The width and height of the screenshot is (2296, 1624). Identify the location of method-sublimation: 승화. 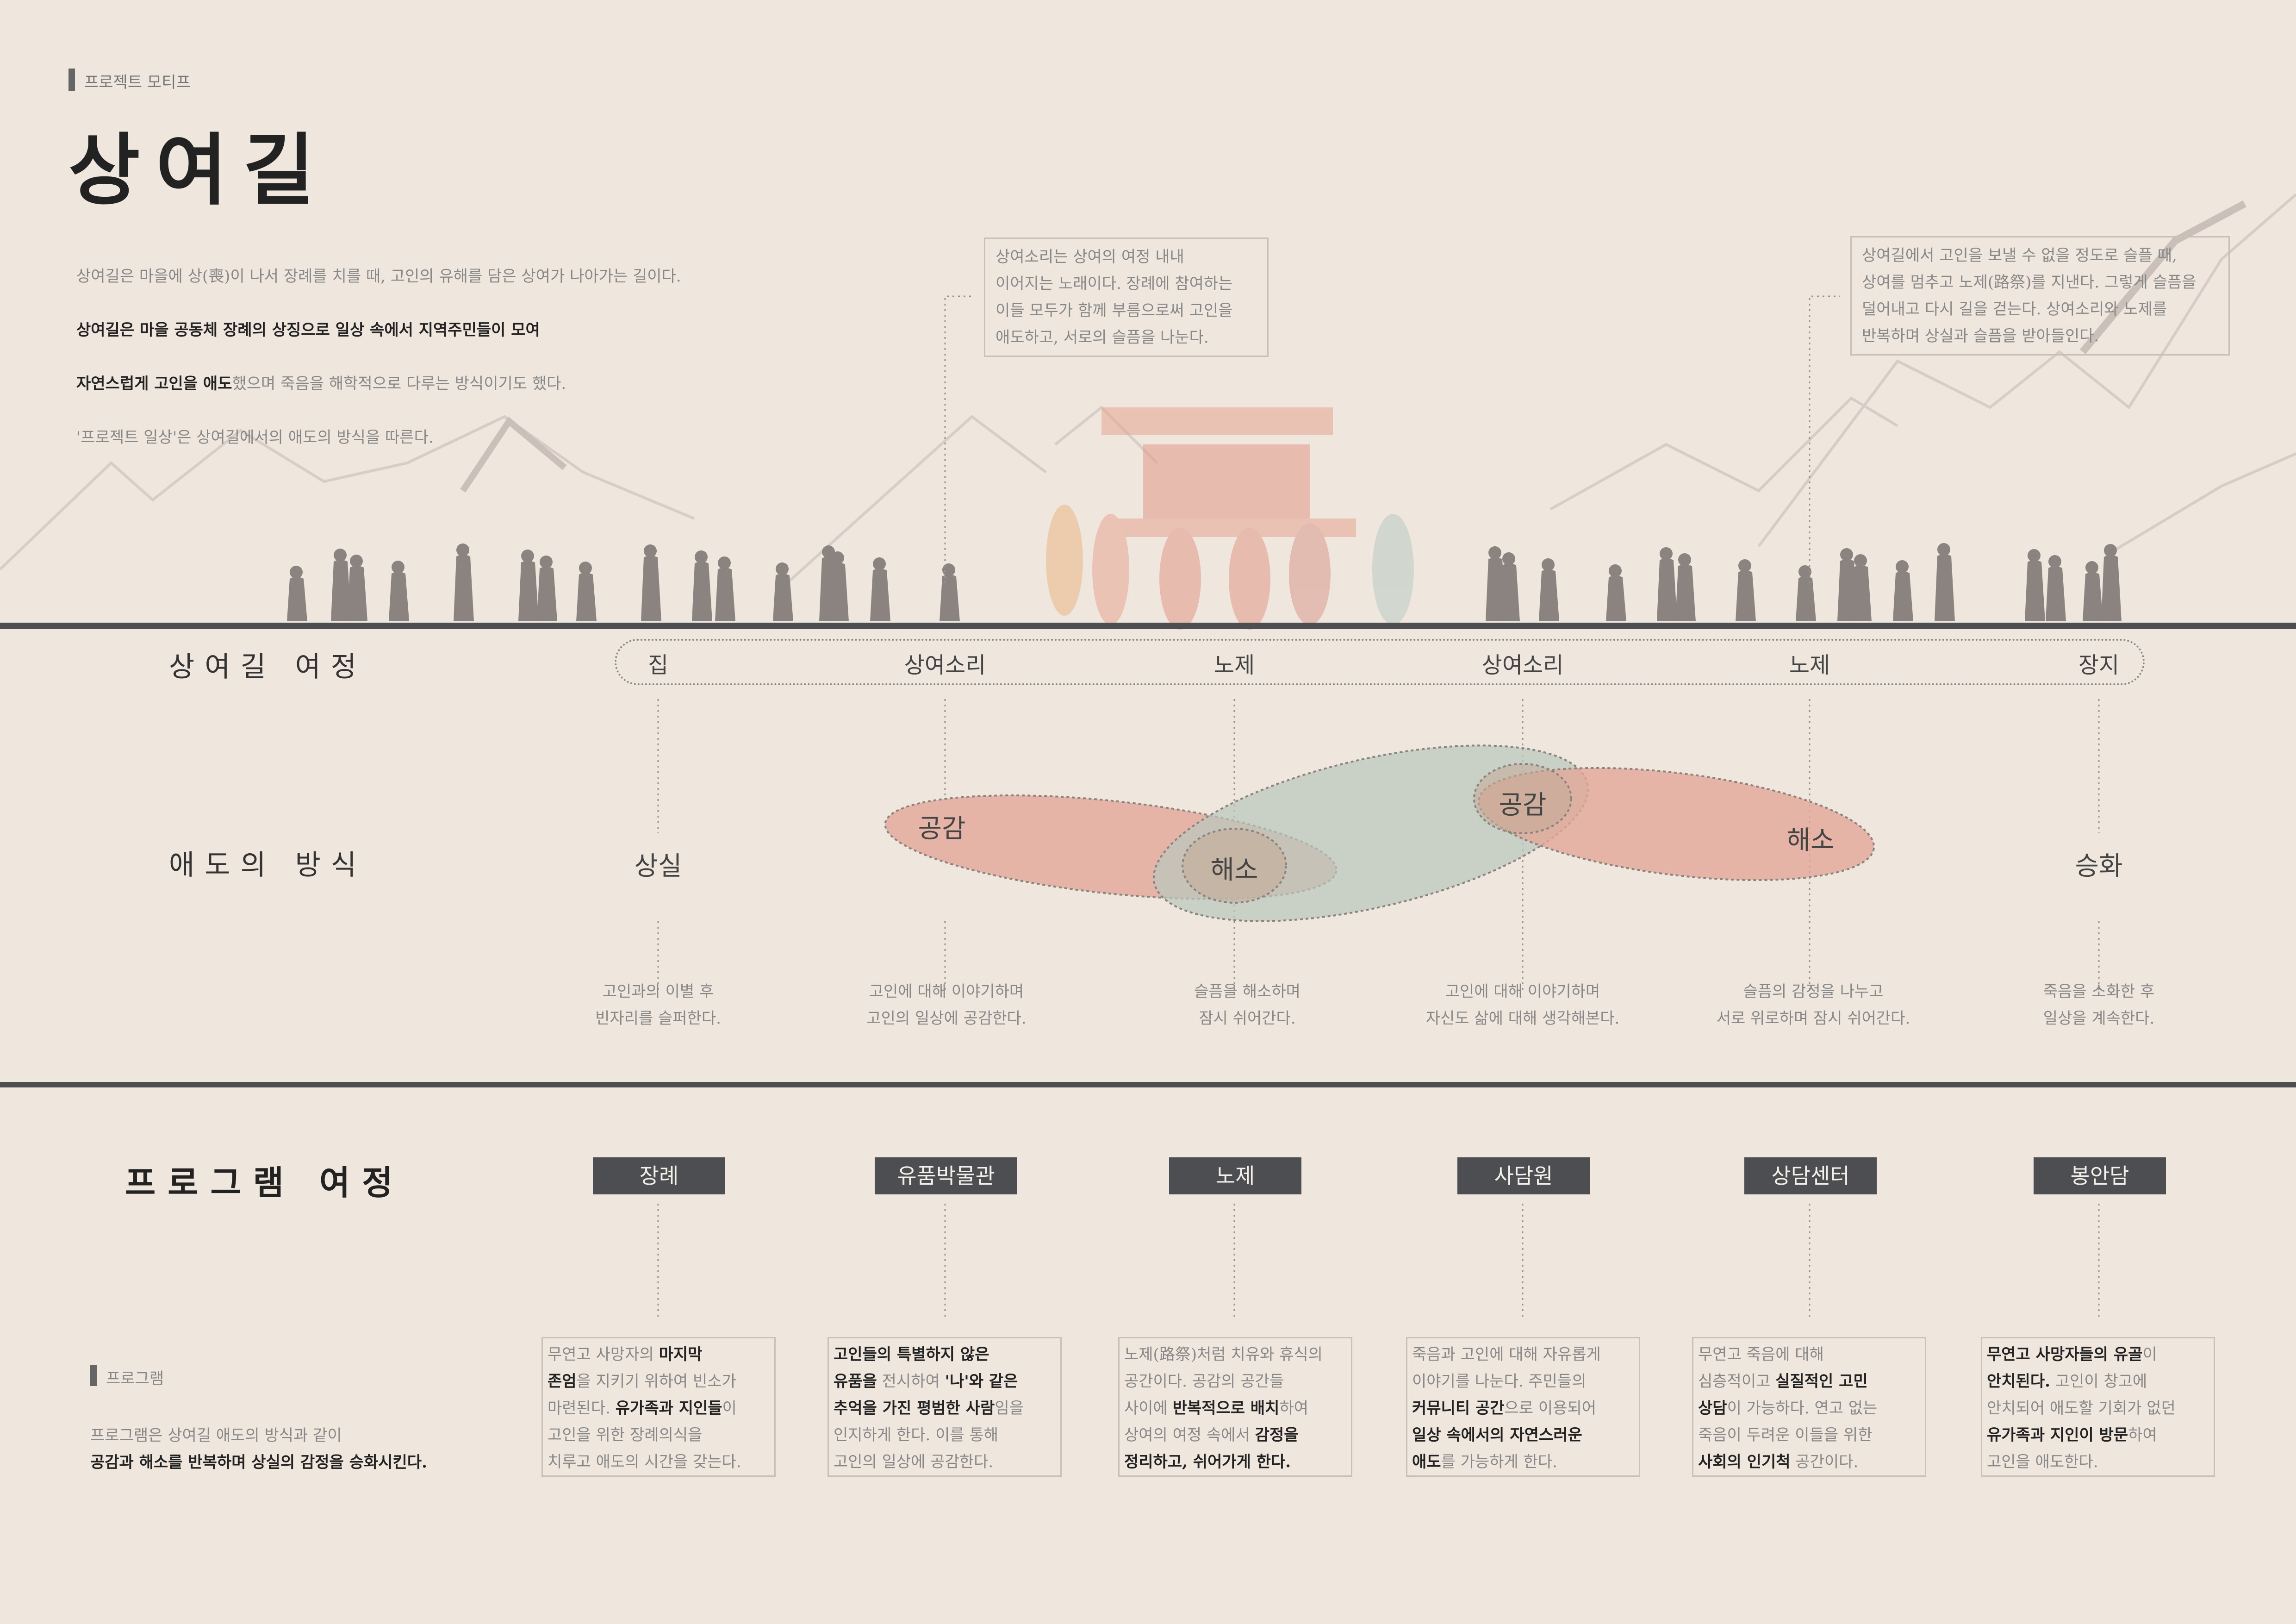
(2099, 866).